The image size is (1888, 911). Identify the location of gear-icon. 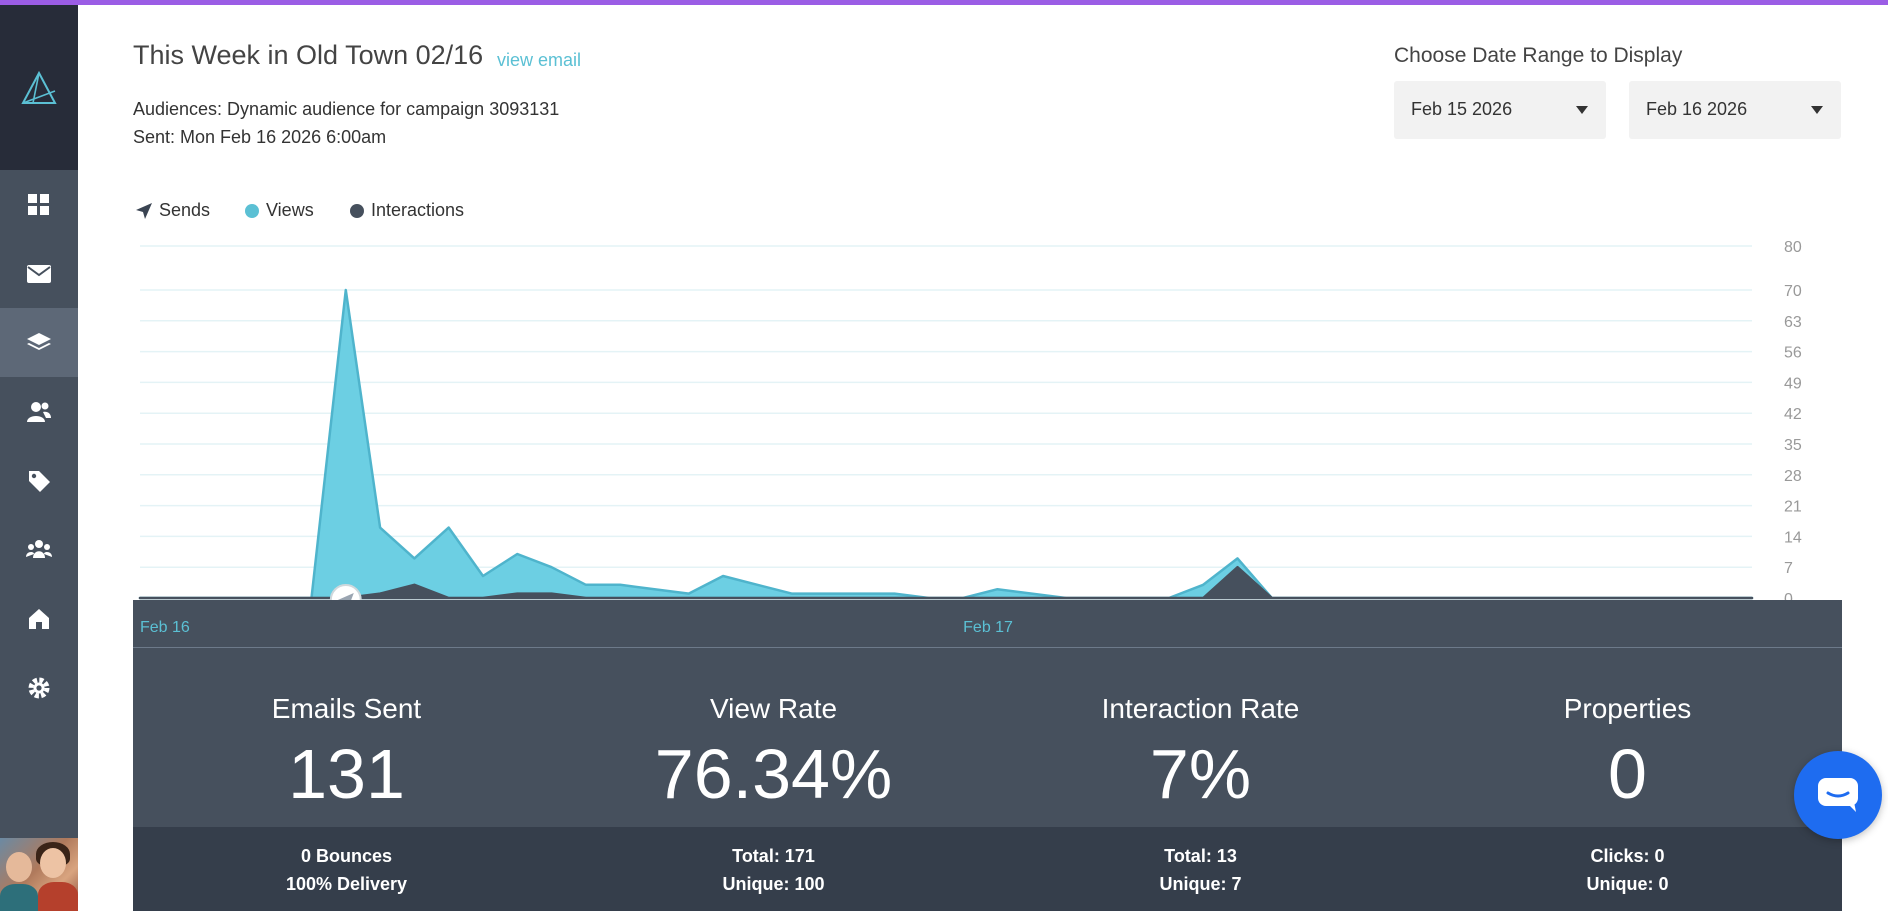
(39, 687).